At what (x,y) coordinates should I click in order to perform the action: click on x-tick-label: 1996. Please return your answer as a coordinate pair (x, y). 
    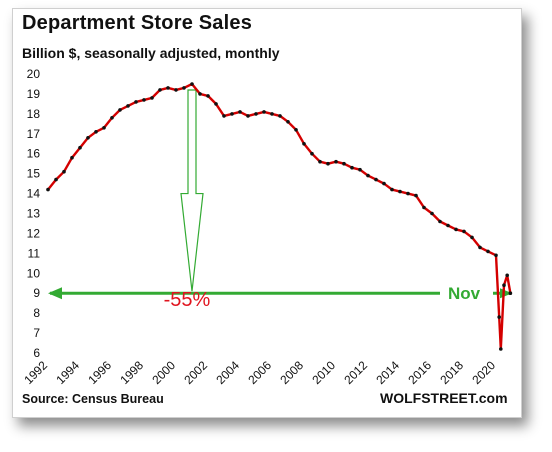
    Looking at the image, I should click on (99, 372).